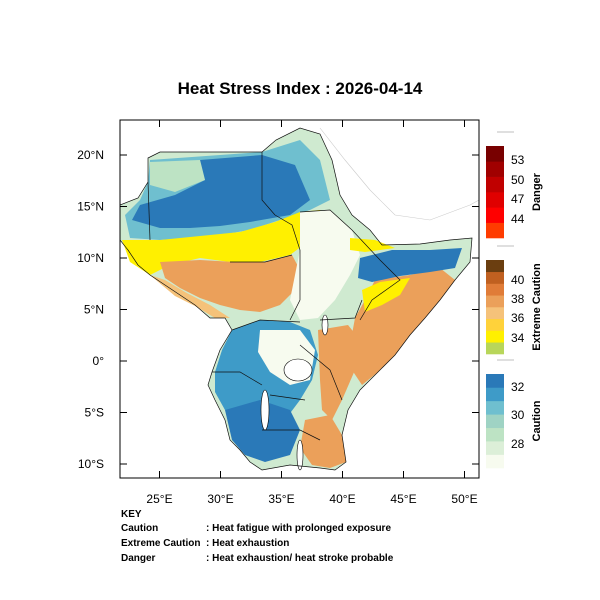 Image resolution: width=600 pixels, height=600 pixels. I want to click on y-tick-label: 5°N, so click(94, 310).